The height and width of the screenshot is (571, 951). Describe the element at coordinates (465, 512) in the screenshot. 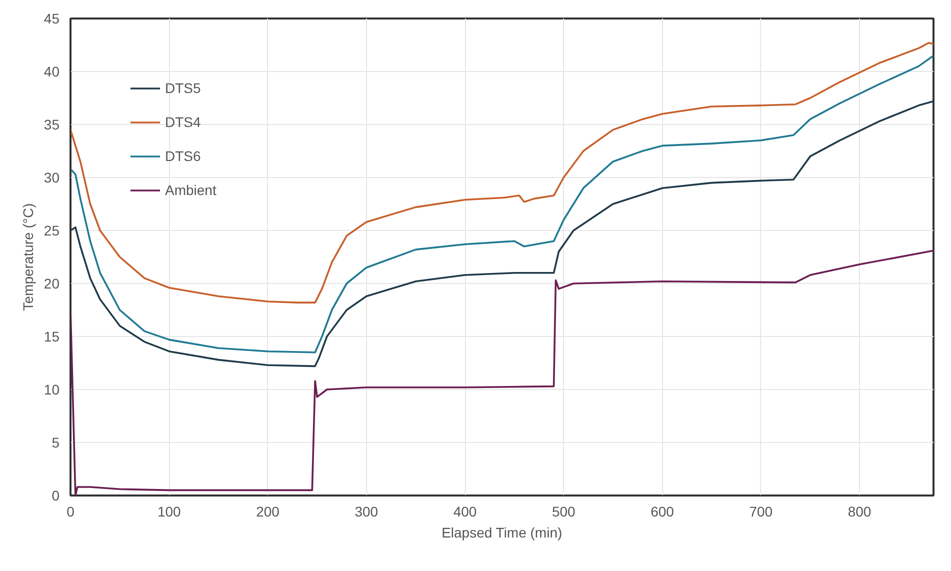

I see `x-tick-label: 400` at that location.